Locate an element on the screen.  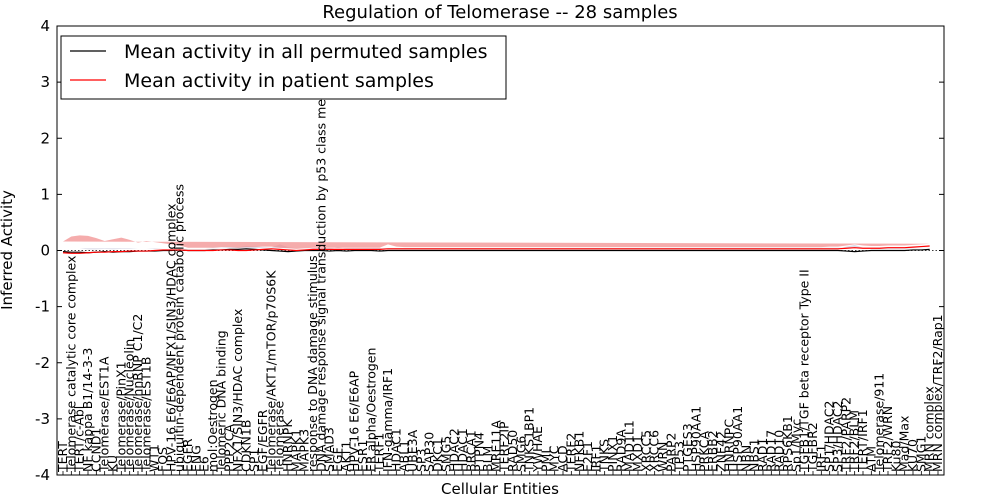
x-tick-label: Telomerase/EST1A is located at coordinates (104, 414).